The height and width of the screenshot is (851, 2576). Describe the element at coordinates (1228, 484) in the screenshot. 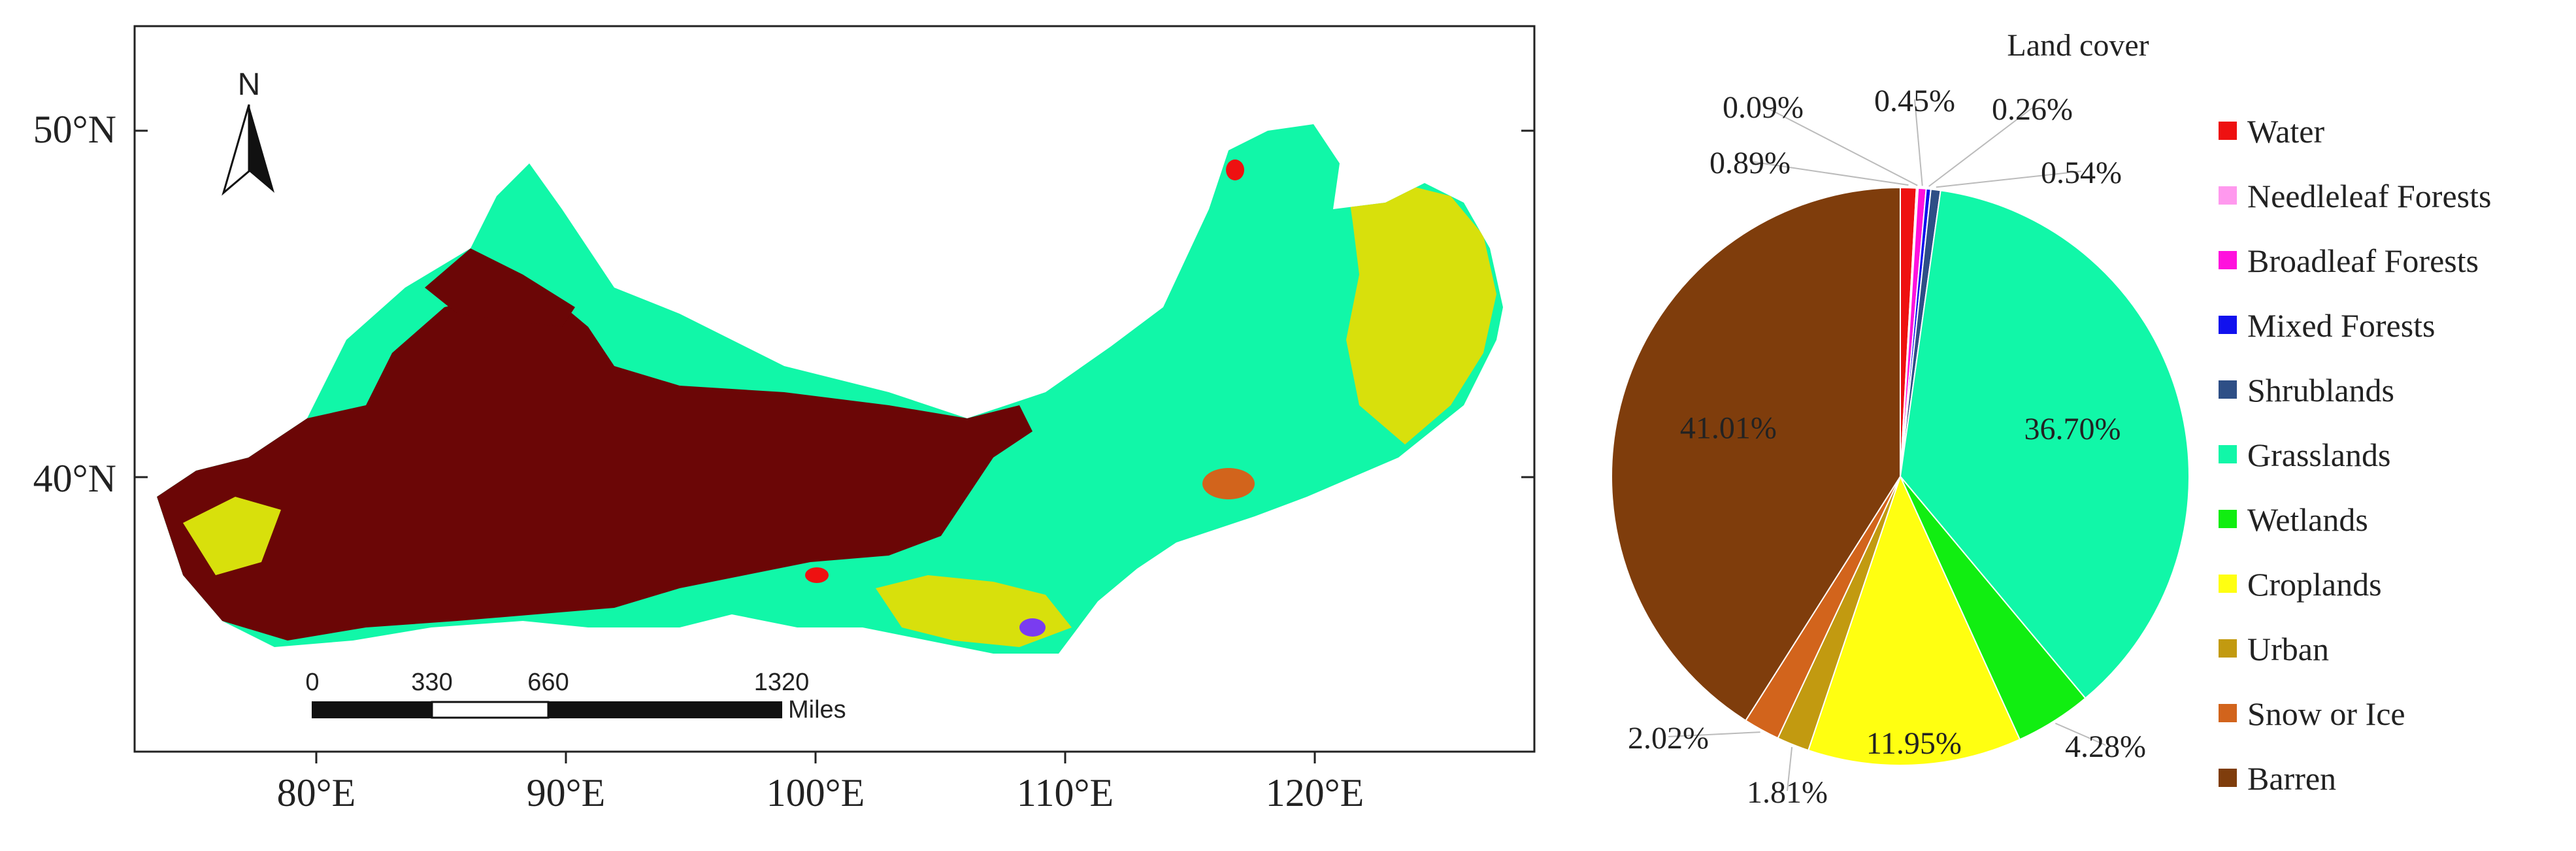

I see `map-urban-patch` at that location.